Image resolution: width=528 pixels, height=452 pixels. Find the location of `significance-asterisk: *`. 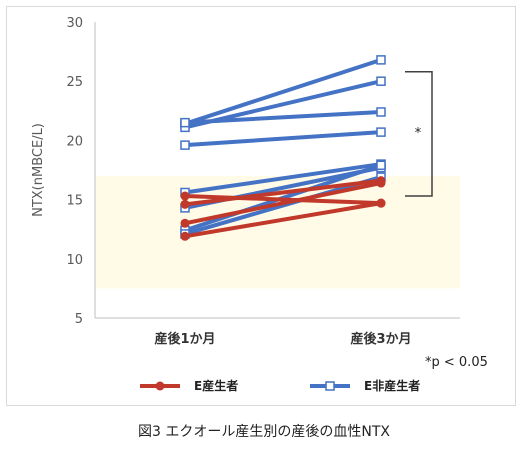

significance-asterisk: * is located at coordinates (418, 133).